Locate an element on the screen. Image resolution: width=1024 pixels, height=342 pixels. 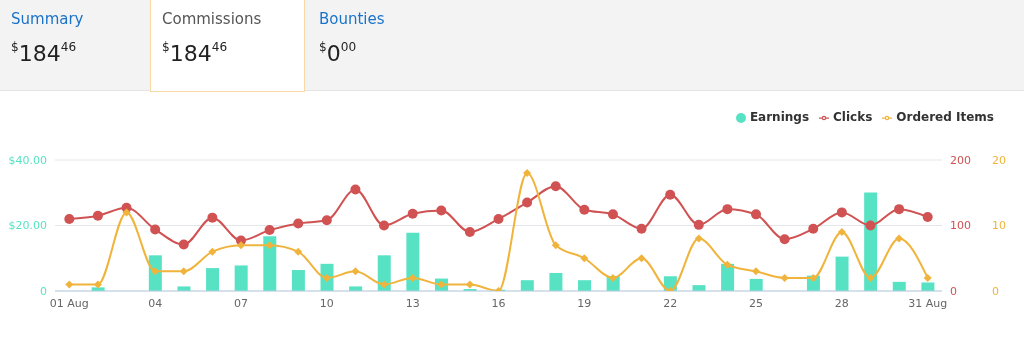
text: Bounties is located at coordinates (352, 19).